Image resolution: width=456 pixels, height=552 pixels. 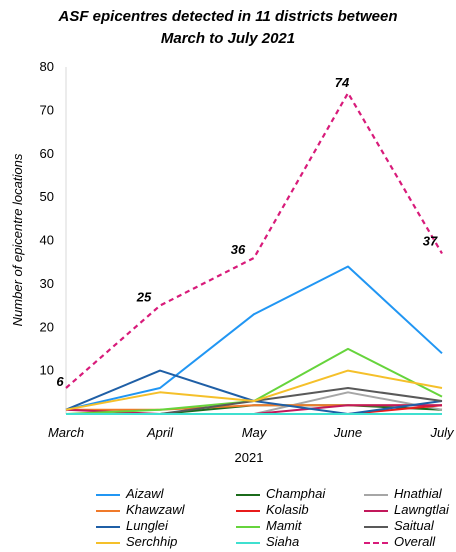 What do you see at coordinates (60, 381) in the screenshot?
I see `data-label: 6` at bounding box center [60, 381].